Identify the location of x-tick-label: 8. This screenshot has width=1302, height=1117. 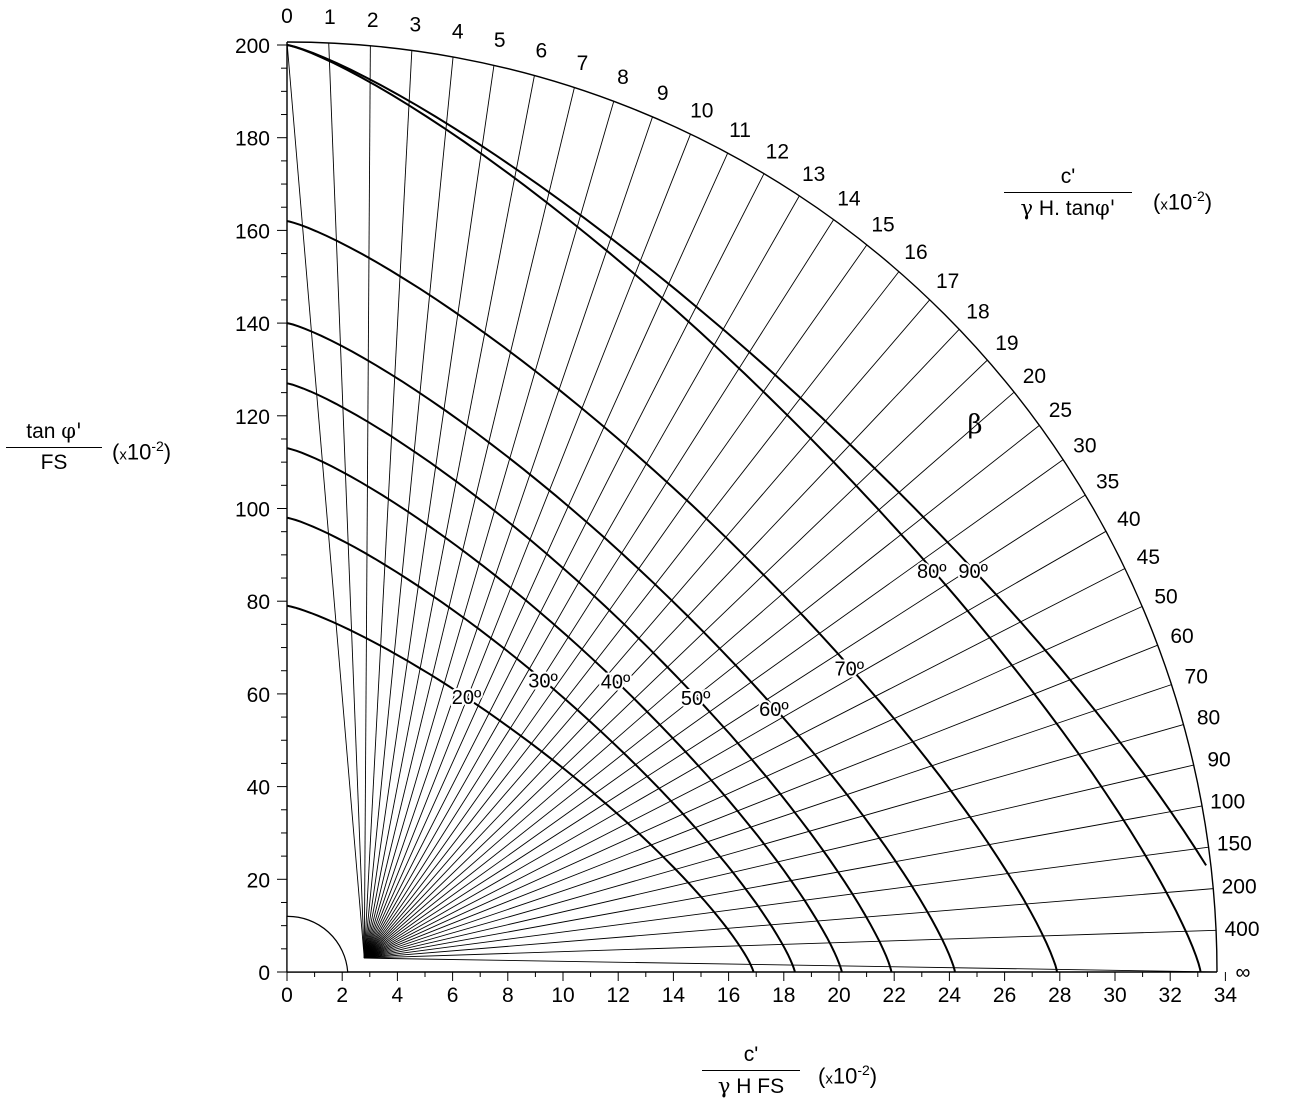
(508, 995).